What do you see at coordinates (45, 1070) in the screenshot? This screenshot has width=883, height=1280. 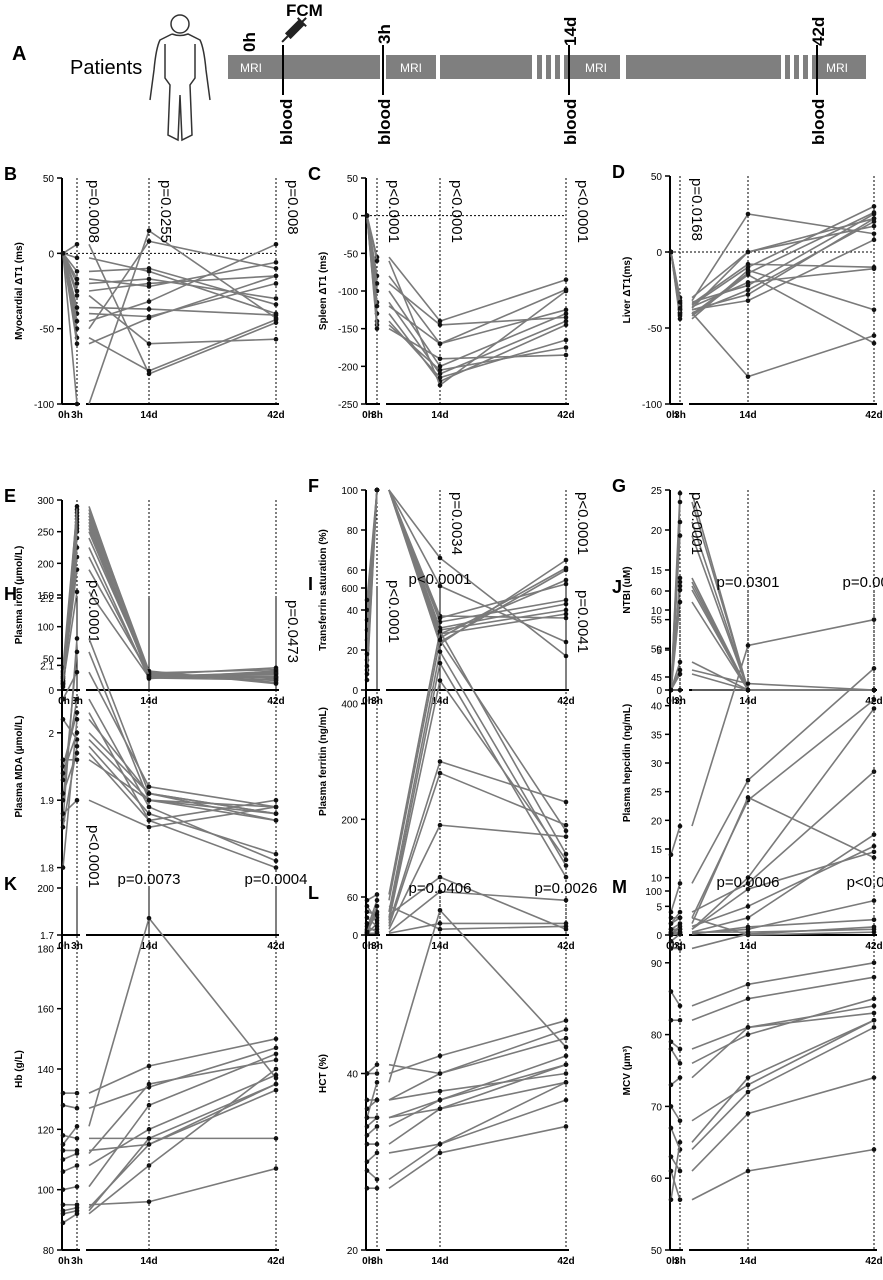 I see `y-tick-label: 140` at bounding box center [45, 1070].